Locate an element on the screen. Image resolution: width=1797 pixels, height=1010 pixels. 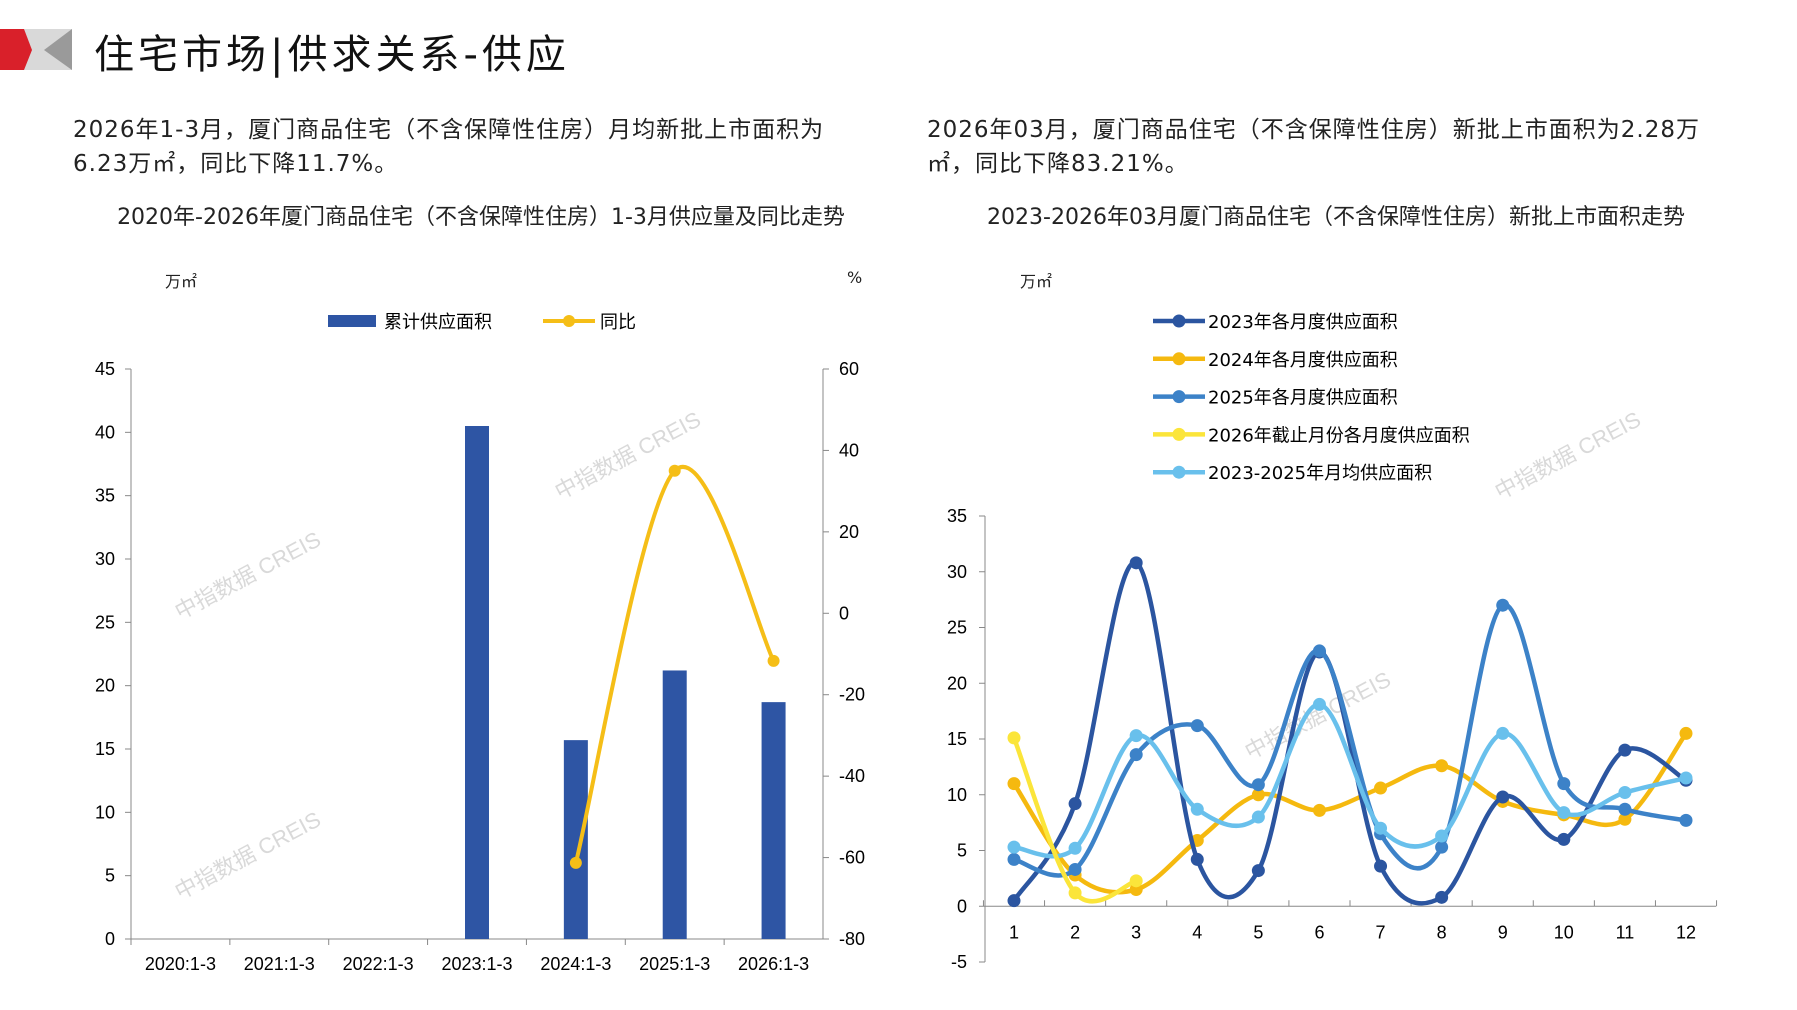
right-chart-title: 2023-2026年03月厦门商品住宅（不含保障性住房）新批上市面积走势 is located at coordinates (1336, 217).